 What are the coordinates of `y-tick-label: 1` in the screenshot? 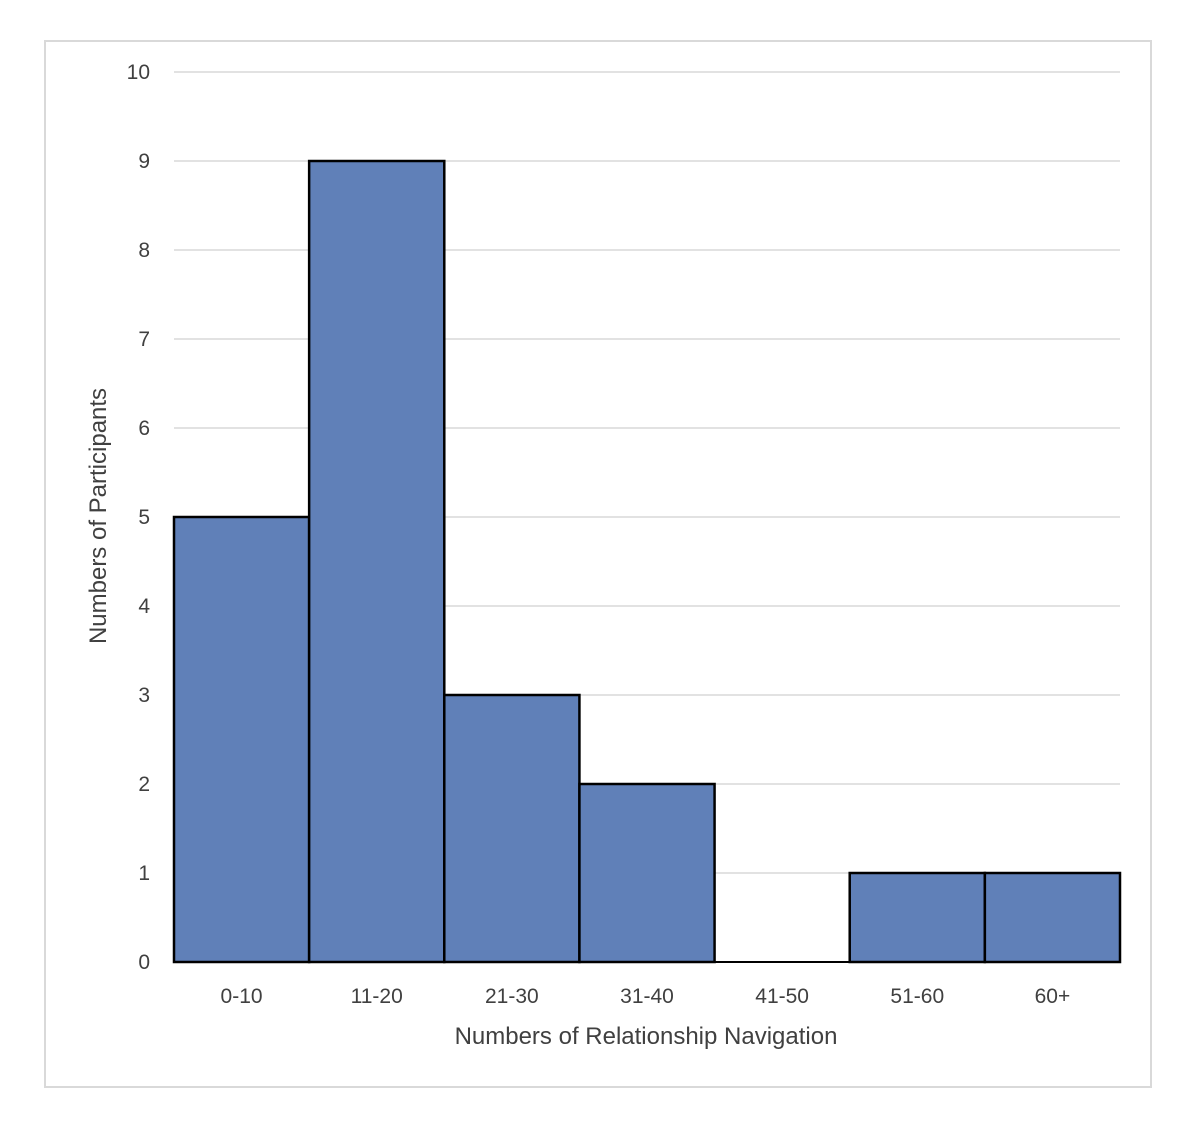 It's located at (144, 873).